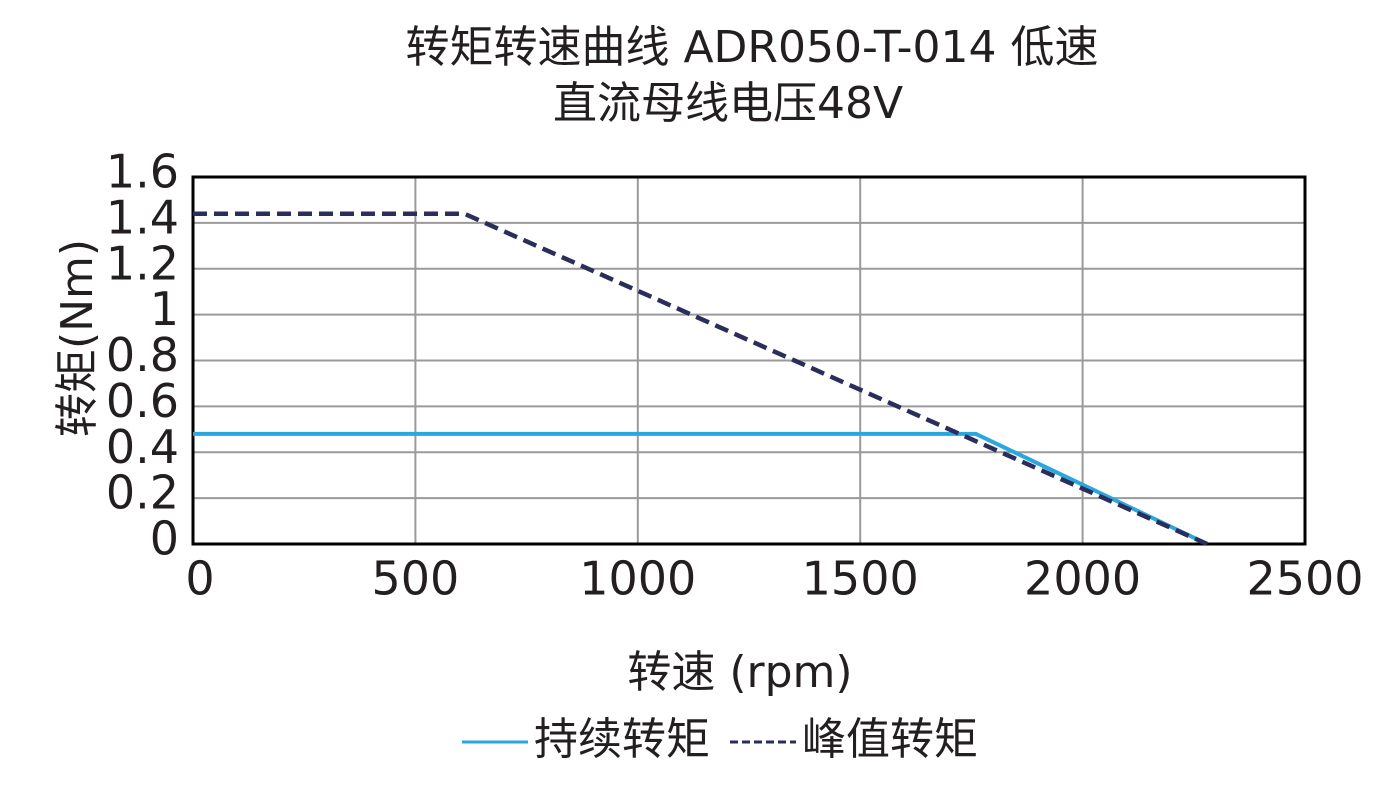  Describe the element at coordinates (142, 493) in the screenshot. I see `y-tick-label: 0.2` at that location.